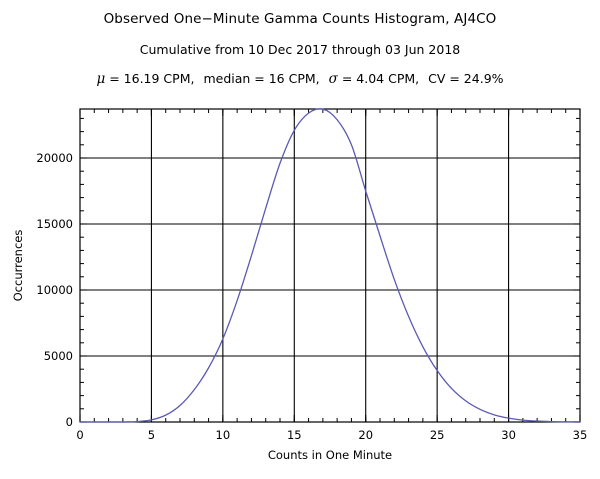  I want to click on median-value-text: median = 16 CPM,, so click(261, 78).